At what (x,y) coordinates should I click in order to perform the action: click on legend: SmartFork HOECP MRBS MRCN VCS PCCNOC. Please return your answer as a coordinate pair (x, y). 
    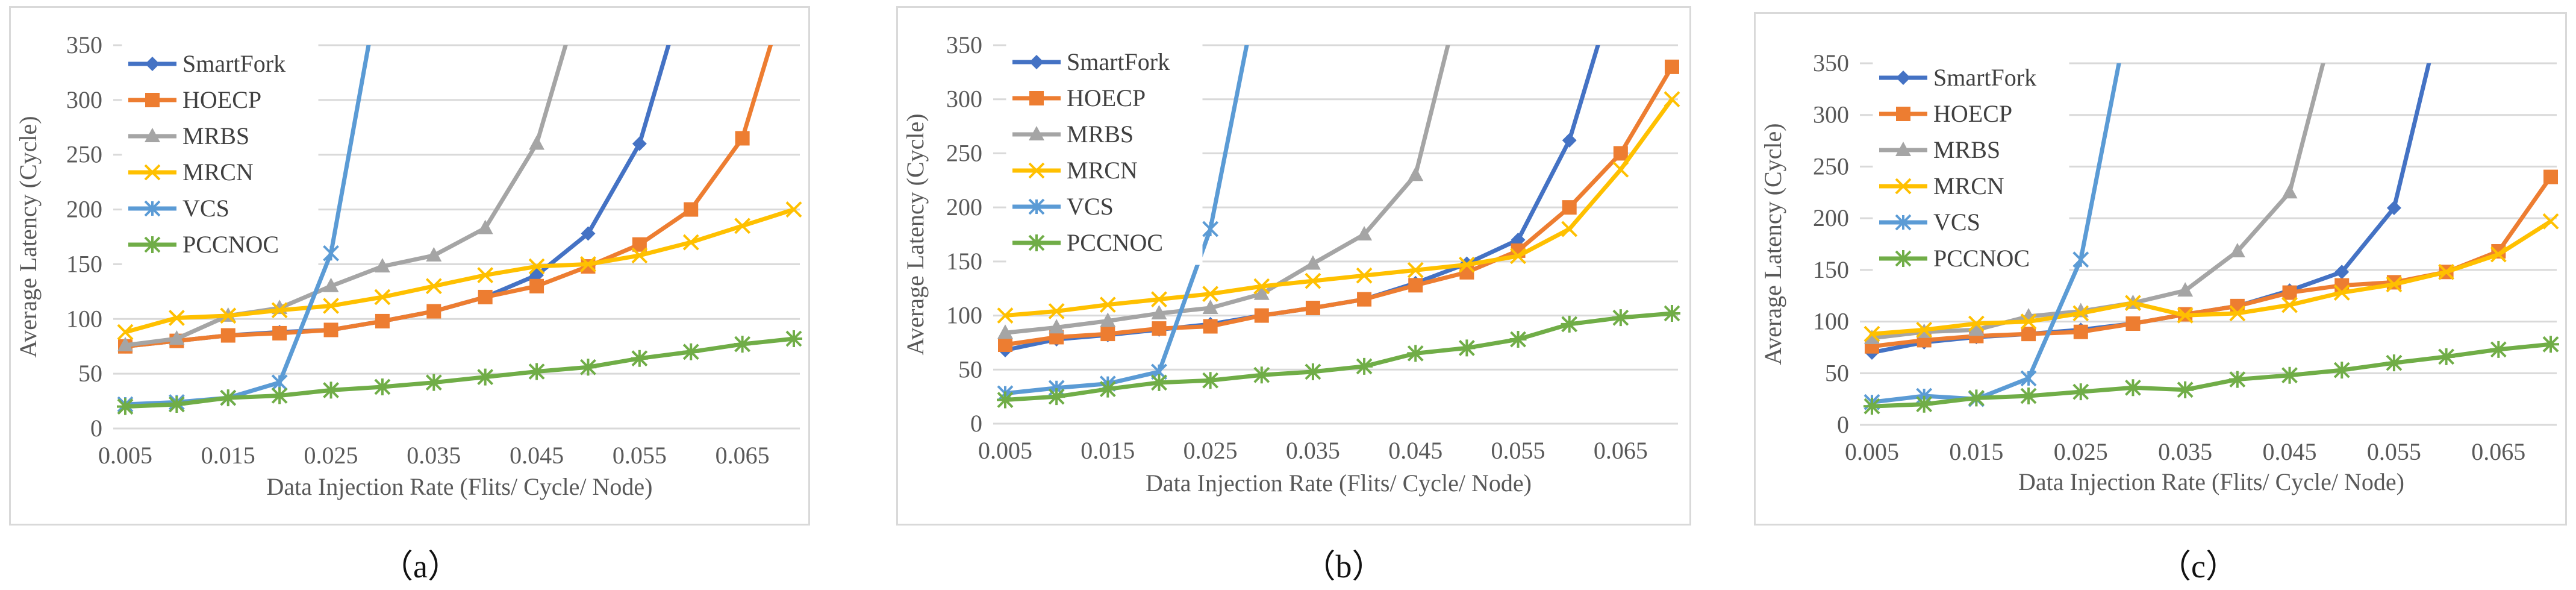
    Looking at the image, I should click on (1104, 152).